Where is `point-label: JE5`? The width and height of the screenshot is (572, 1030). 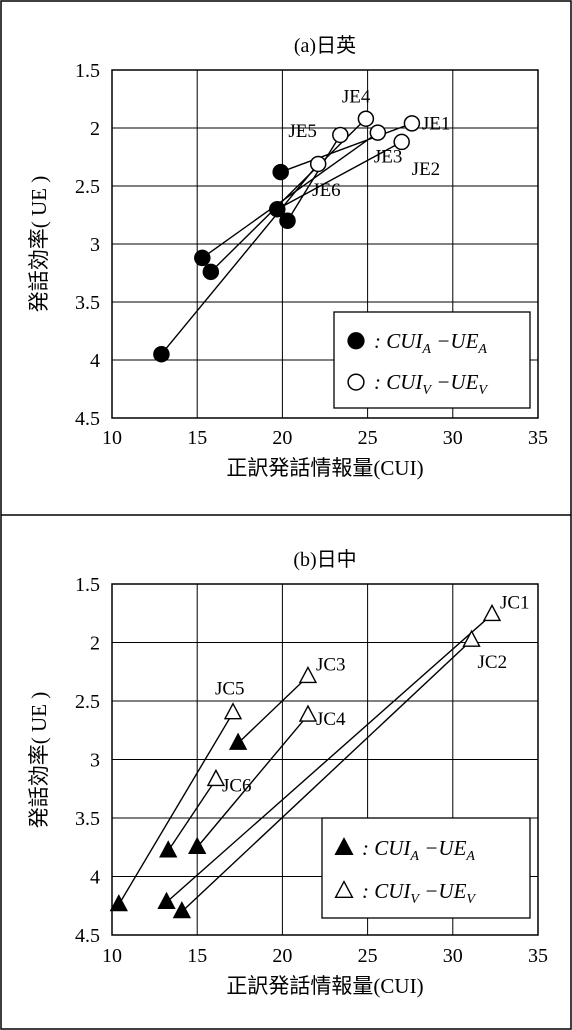
point-label: JE5 is located at coordinates (302, 131).